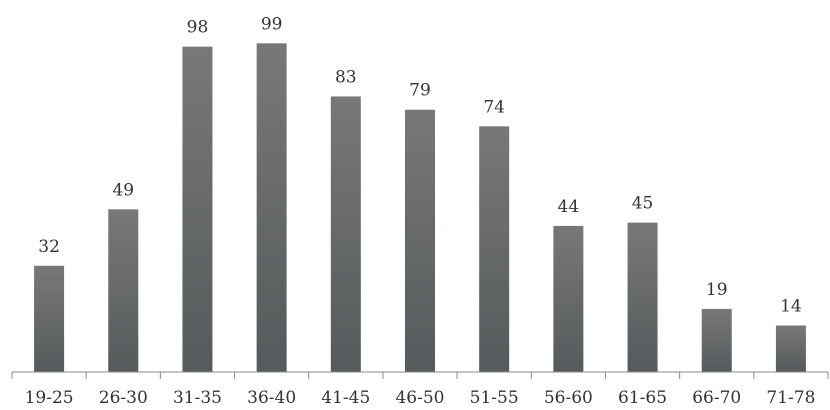 The width and height of the screenshot is (830, 410). What do you see at coordinates (271, 398) in the screenshot?
I see `x-tick-label-36-40: 36-40` at bounding box center [271, 398].